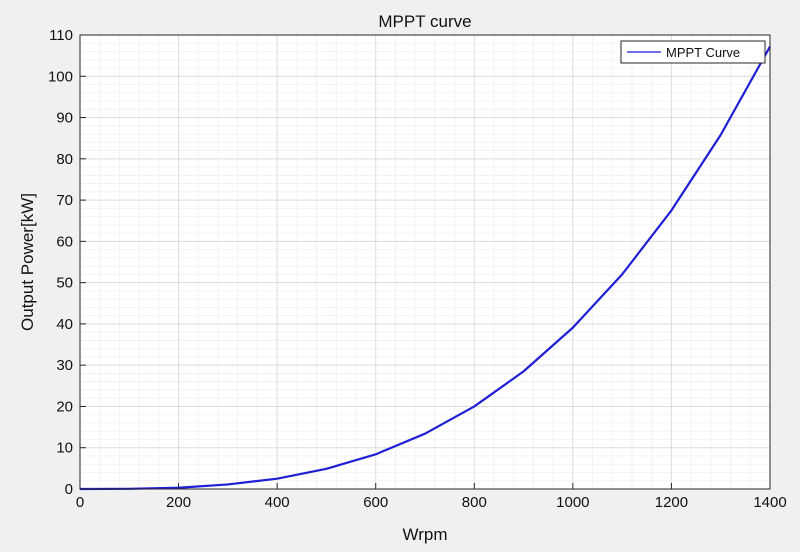 The height and width of the screenshot is (552, 800). What do you see at coordinates (425, 486) in the screenshot?
I see `x-tick-marks` at bounding box center [425, 486].